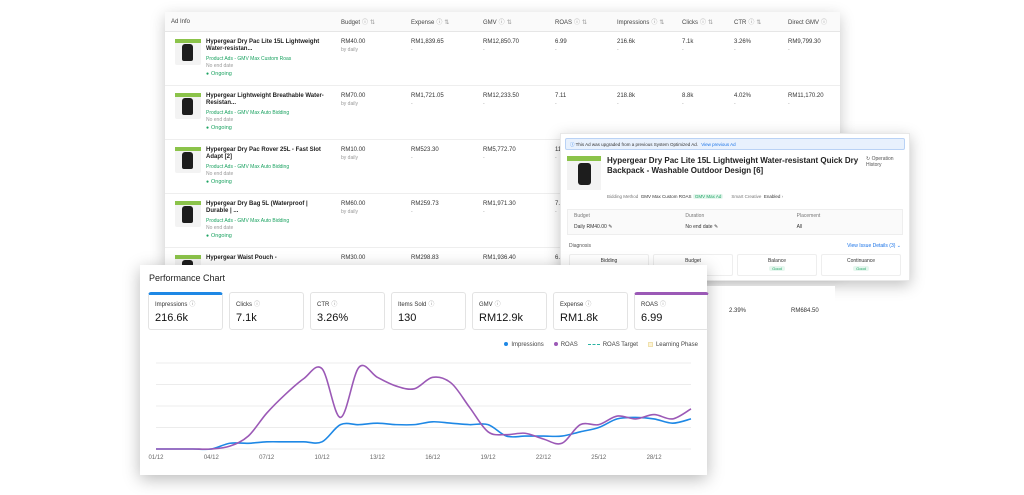 This screenshot has height=495, width=1024. What do you see at coordinates (777, 265) in the screenshot?
I see `diagnosis-card-balance: Balance Good` at bounding box center [777, 265].